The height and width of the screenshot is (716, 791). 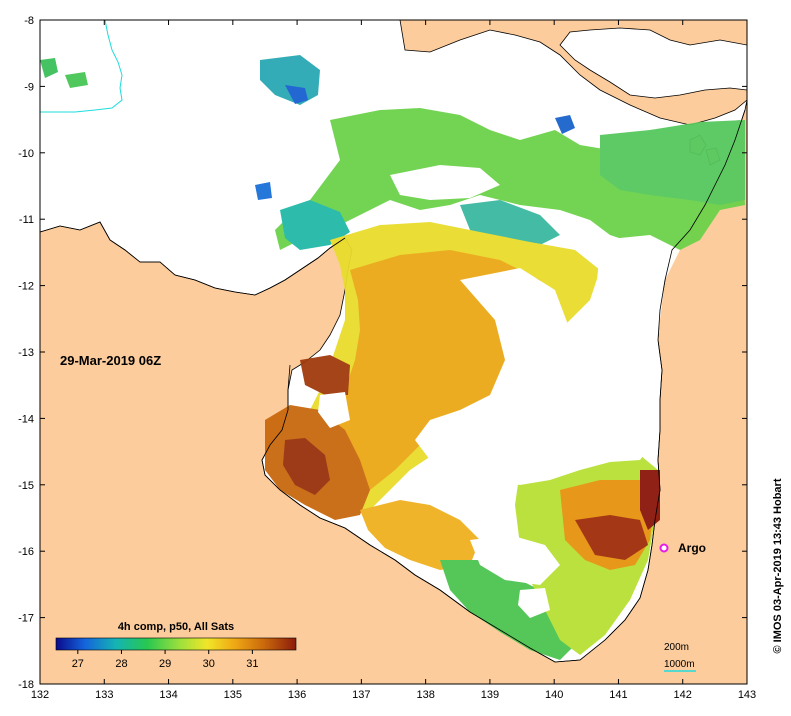 I want to click on x-tick-label: 137, so click(x=361, y=695).